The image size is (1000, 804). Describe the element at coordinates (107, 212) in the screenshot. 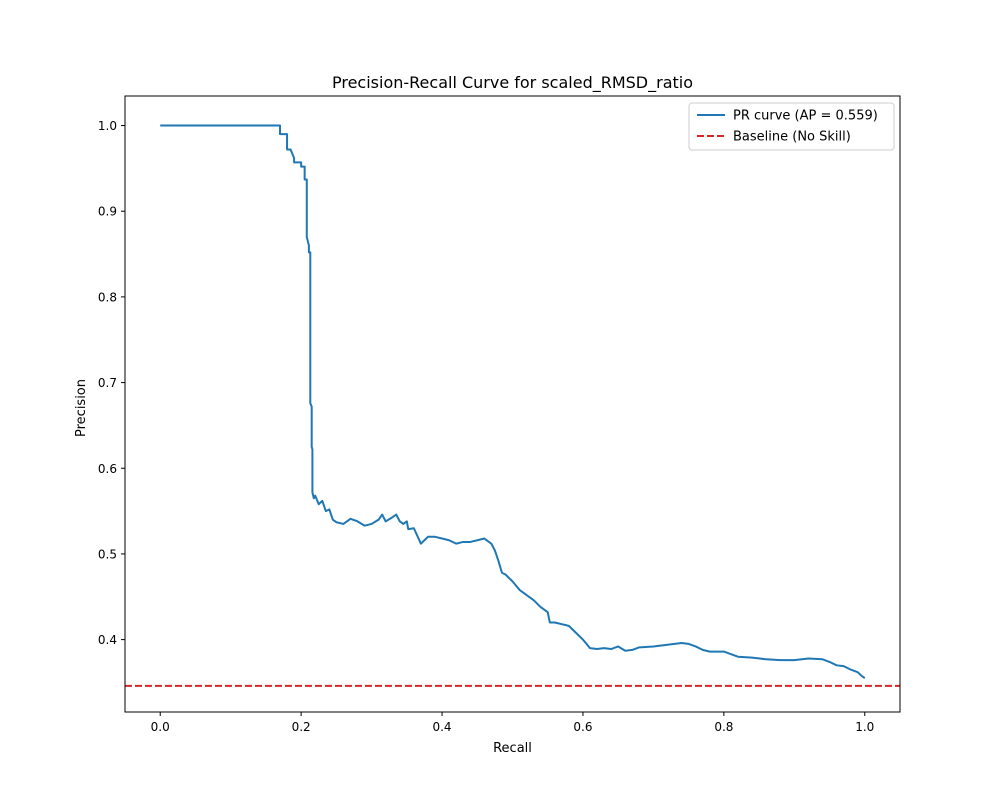

I see `y-tick-label: 0.9` at that location.